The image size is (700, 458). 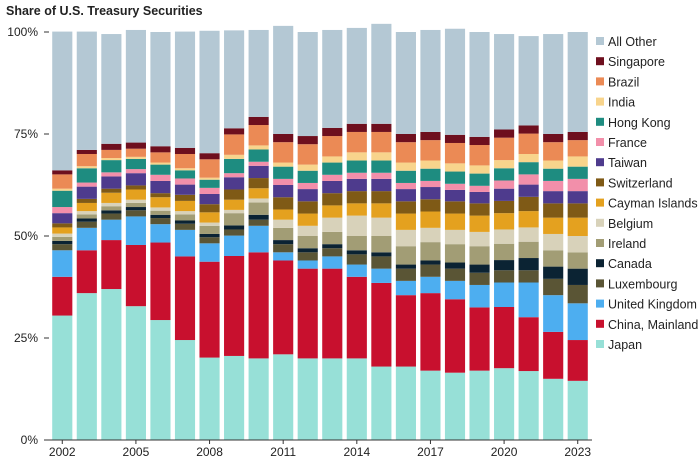 What do you see at coordinates (647, 204) in the screenshot?
I see `legend-item: Cayman Islands` at bounding box center [647, 204].